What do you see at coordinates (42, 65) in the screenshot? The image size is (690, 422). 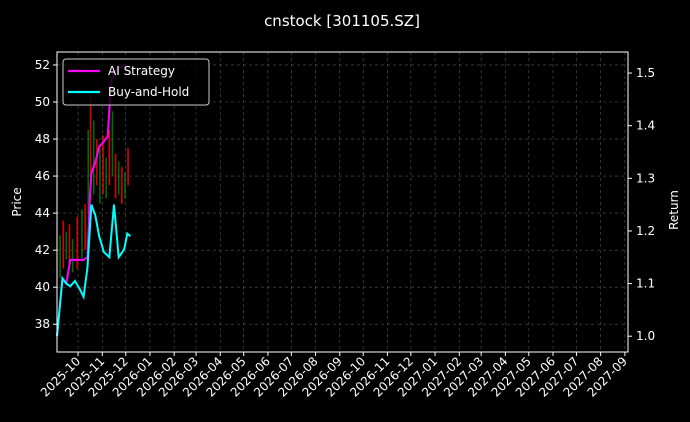 I see `y-tick-label: 52` at bounding box center [42, 65].